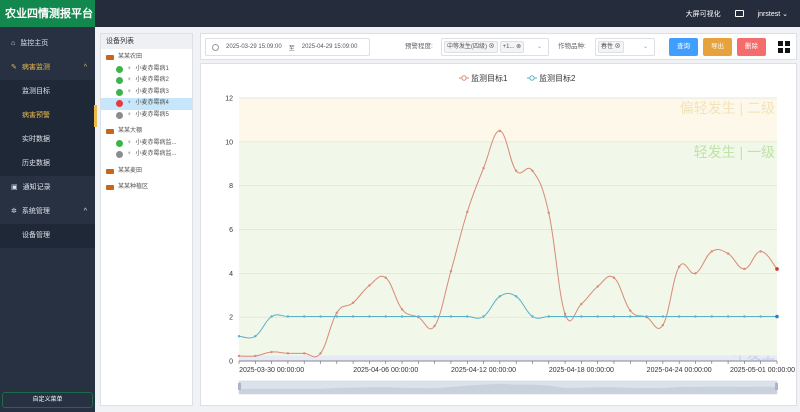 The image size is (800, 412). What do you see at coordinates (239, 386) in the screenshot?
I see `datazoom-handle-left` at bounding box center [239, 386].